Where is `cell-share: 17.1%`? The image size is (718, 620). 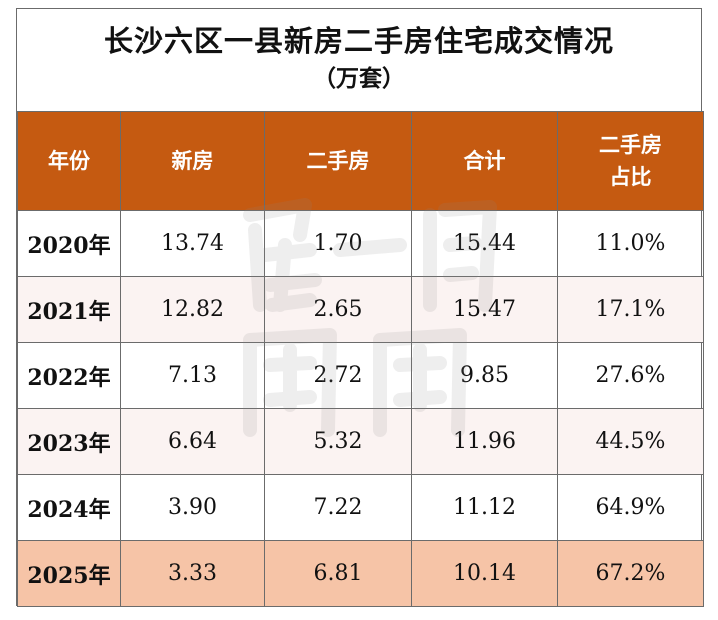
cell-share: 17.1% is located at coordinates (630, 309).